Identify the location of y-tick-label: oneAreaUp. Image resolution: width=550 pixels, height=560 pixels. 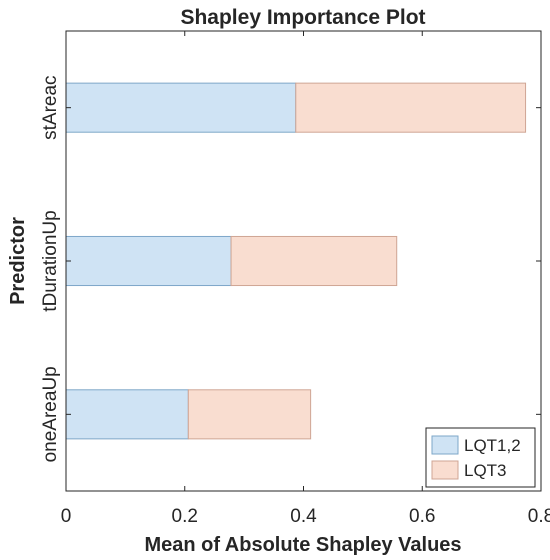
(50, 414).